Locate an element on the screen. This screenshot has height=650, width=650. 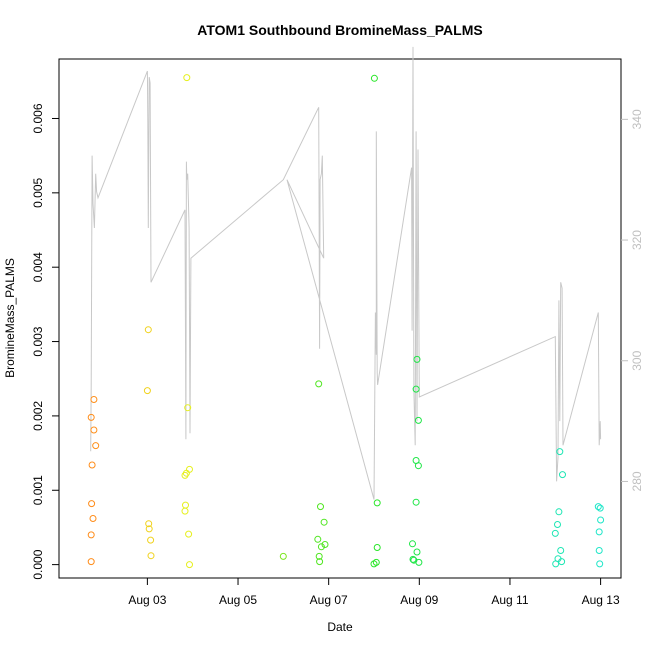
y-tick-label: 0.001 is located at coordinates (38, 490).